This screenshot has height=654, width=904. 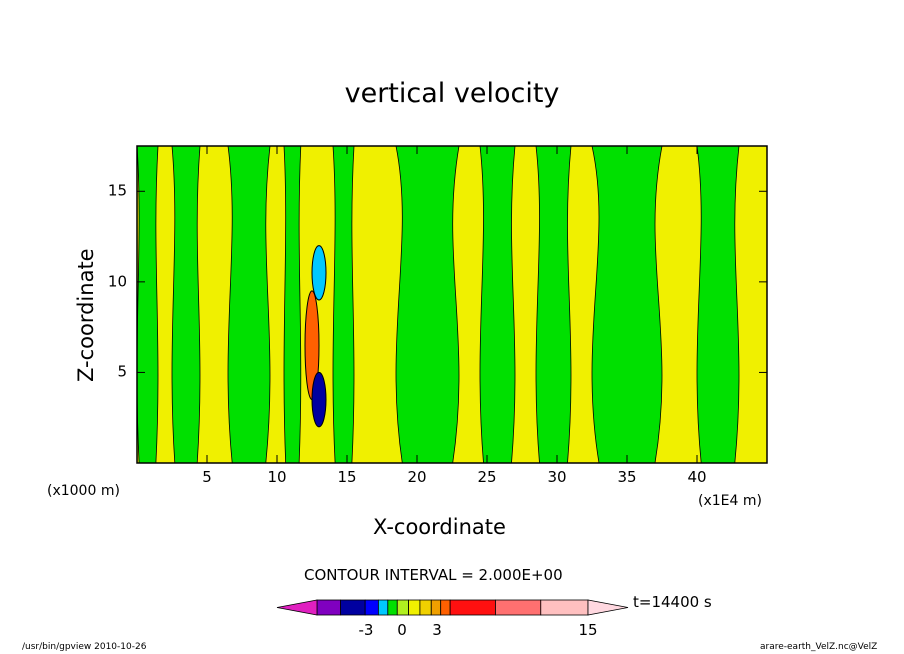 What do you see at coordinates (117, 281) in the screenshot?
I see `y-tick-label: 10` at bounding box center [117, 281].